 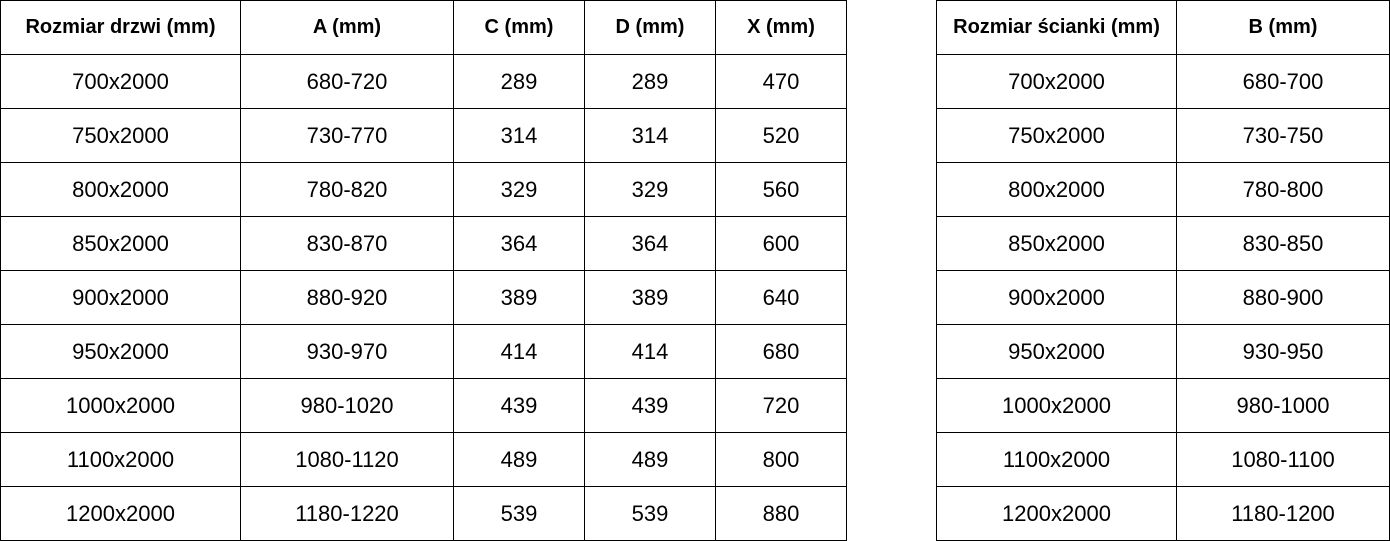 What do you see at coordinates (1283, 351) in the screenshot?
I see `table-cell: 930-950` at bounding box center [1283, 351].